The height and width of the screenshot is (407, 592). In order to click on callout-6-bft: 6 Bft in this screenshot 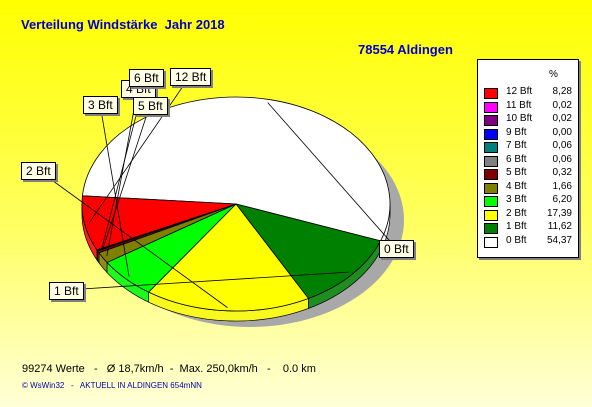, I will do `click(146, 78)`.